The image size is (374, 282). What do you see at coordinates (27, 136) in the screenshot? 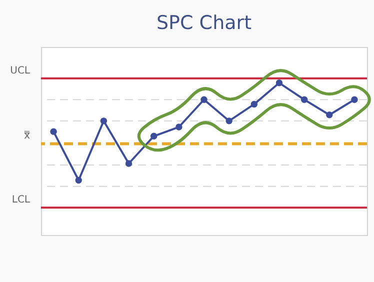
I see `ref-line-label: x̿` at bounding box center [27, 136].